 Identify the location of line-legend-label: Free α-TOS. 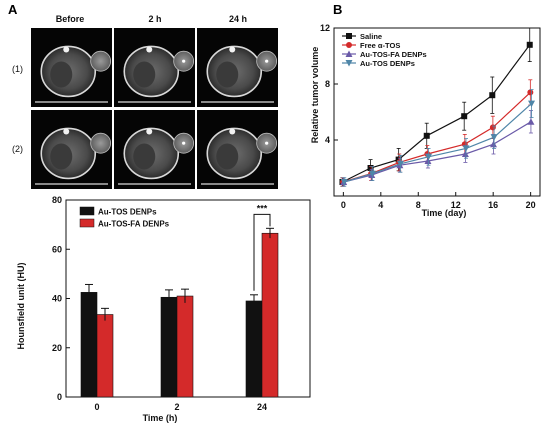
(380, 45).